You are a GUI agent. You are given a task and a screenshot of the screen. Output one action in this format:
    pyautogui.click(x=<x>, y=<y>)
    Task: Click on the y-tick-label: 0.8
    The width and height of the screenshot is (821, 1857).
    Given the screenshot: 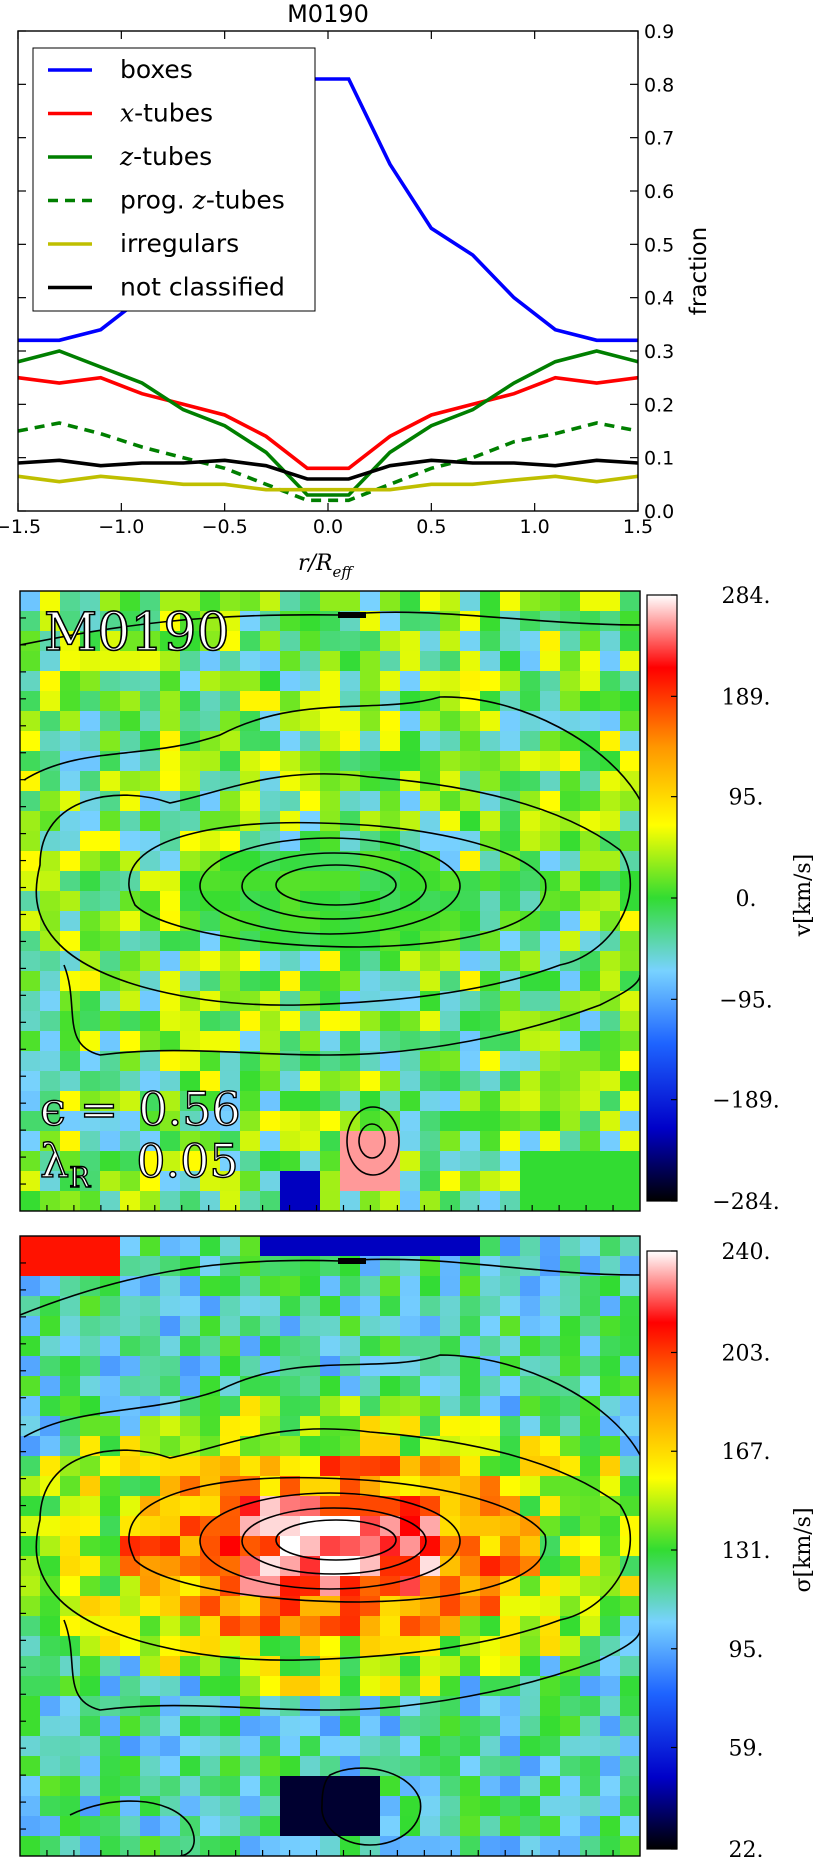 What is the action you would take?
    pyautogui.click(x=659, y=85)
    